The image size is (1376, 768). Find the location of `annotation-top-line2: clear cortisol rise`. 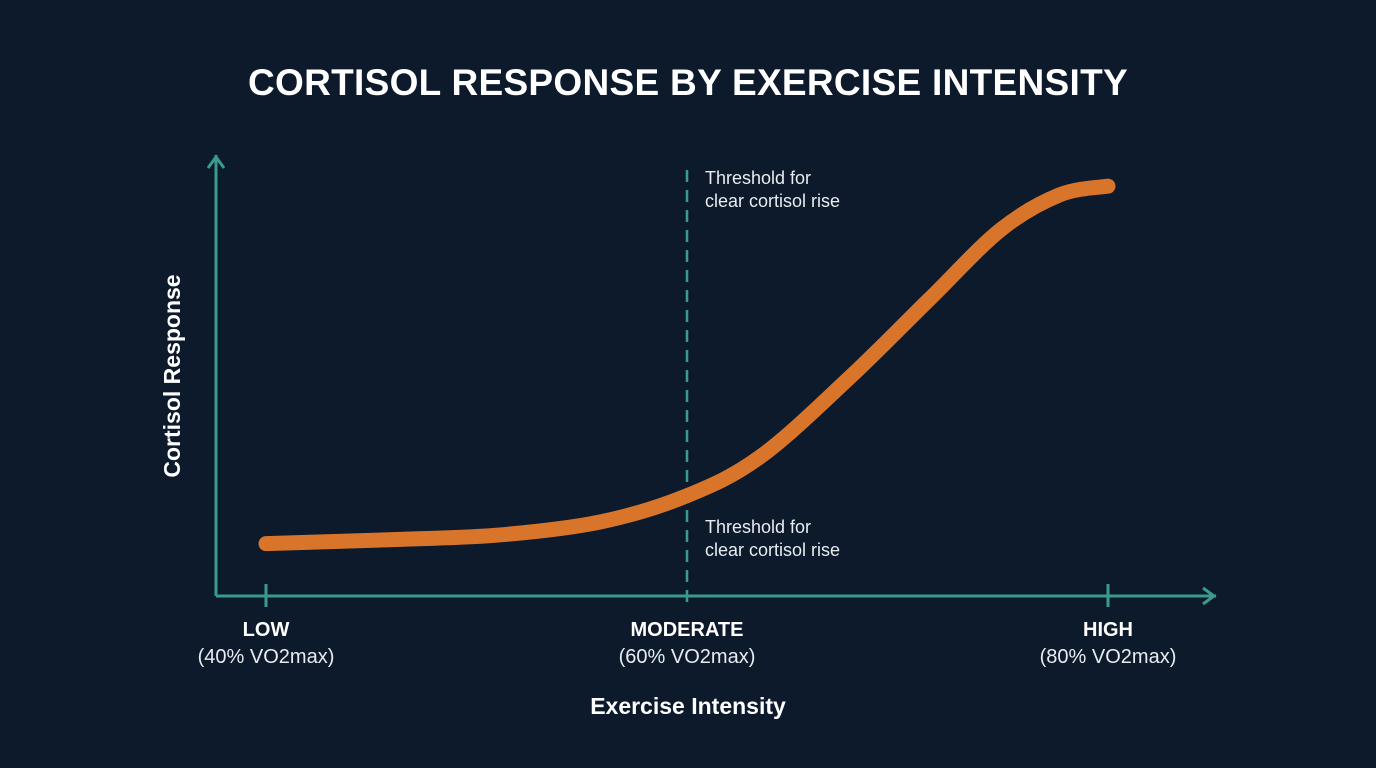

annotation-top-line2: clear cortisol rise is located at coordinates (772, 201).